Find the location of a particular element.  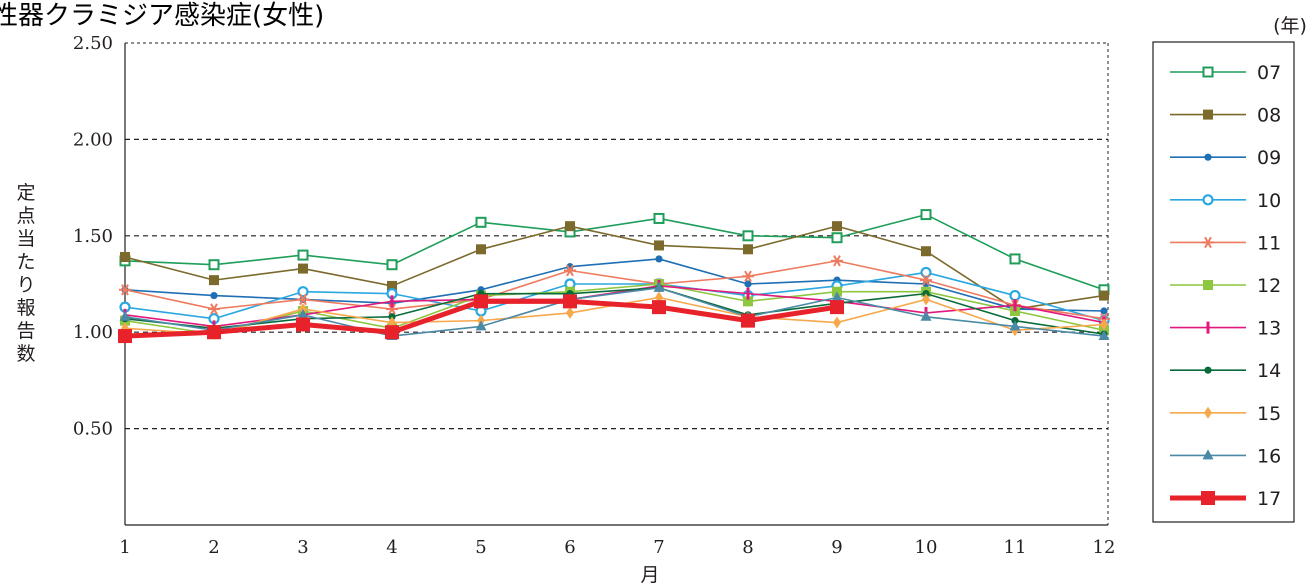

legend-label: 07 is located at coordinates (1269, 73).